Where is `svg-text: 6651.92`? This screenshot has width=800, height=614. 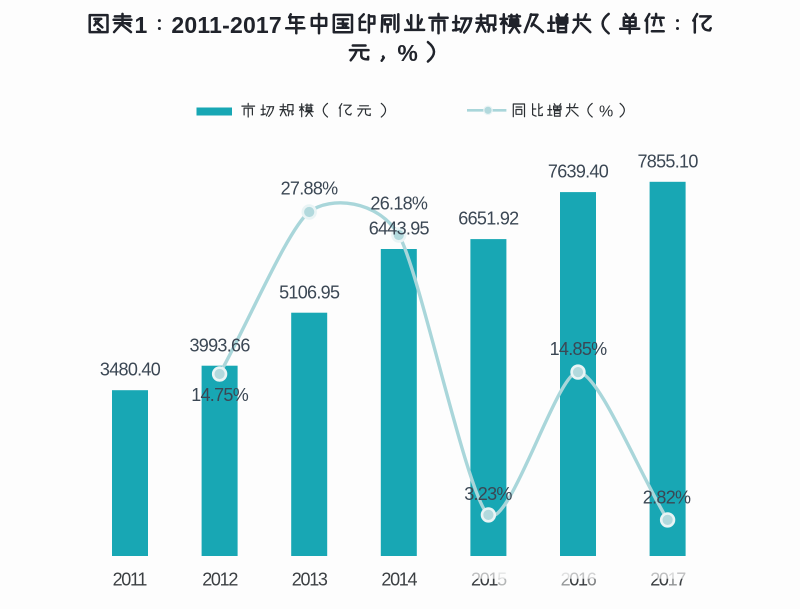 svg-text: 6651.92 is located at coordinates (488, 219).